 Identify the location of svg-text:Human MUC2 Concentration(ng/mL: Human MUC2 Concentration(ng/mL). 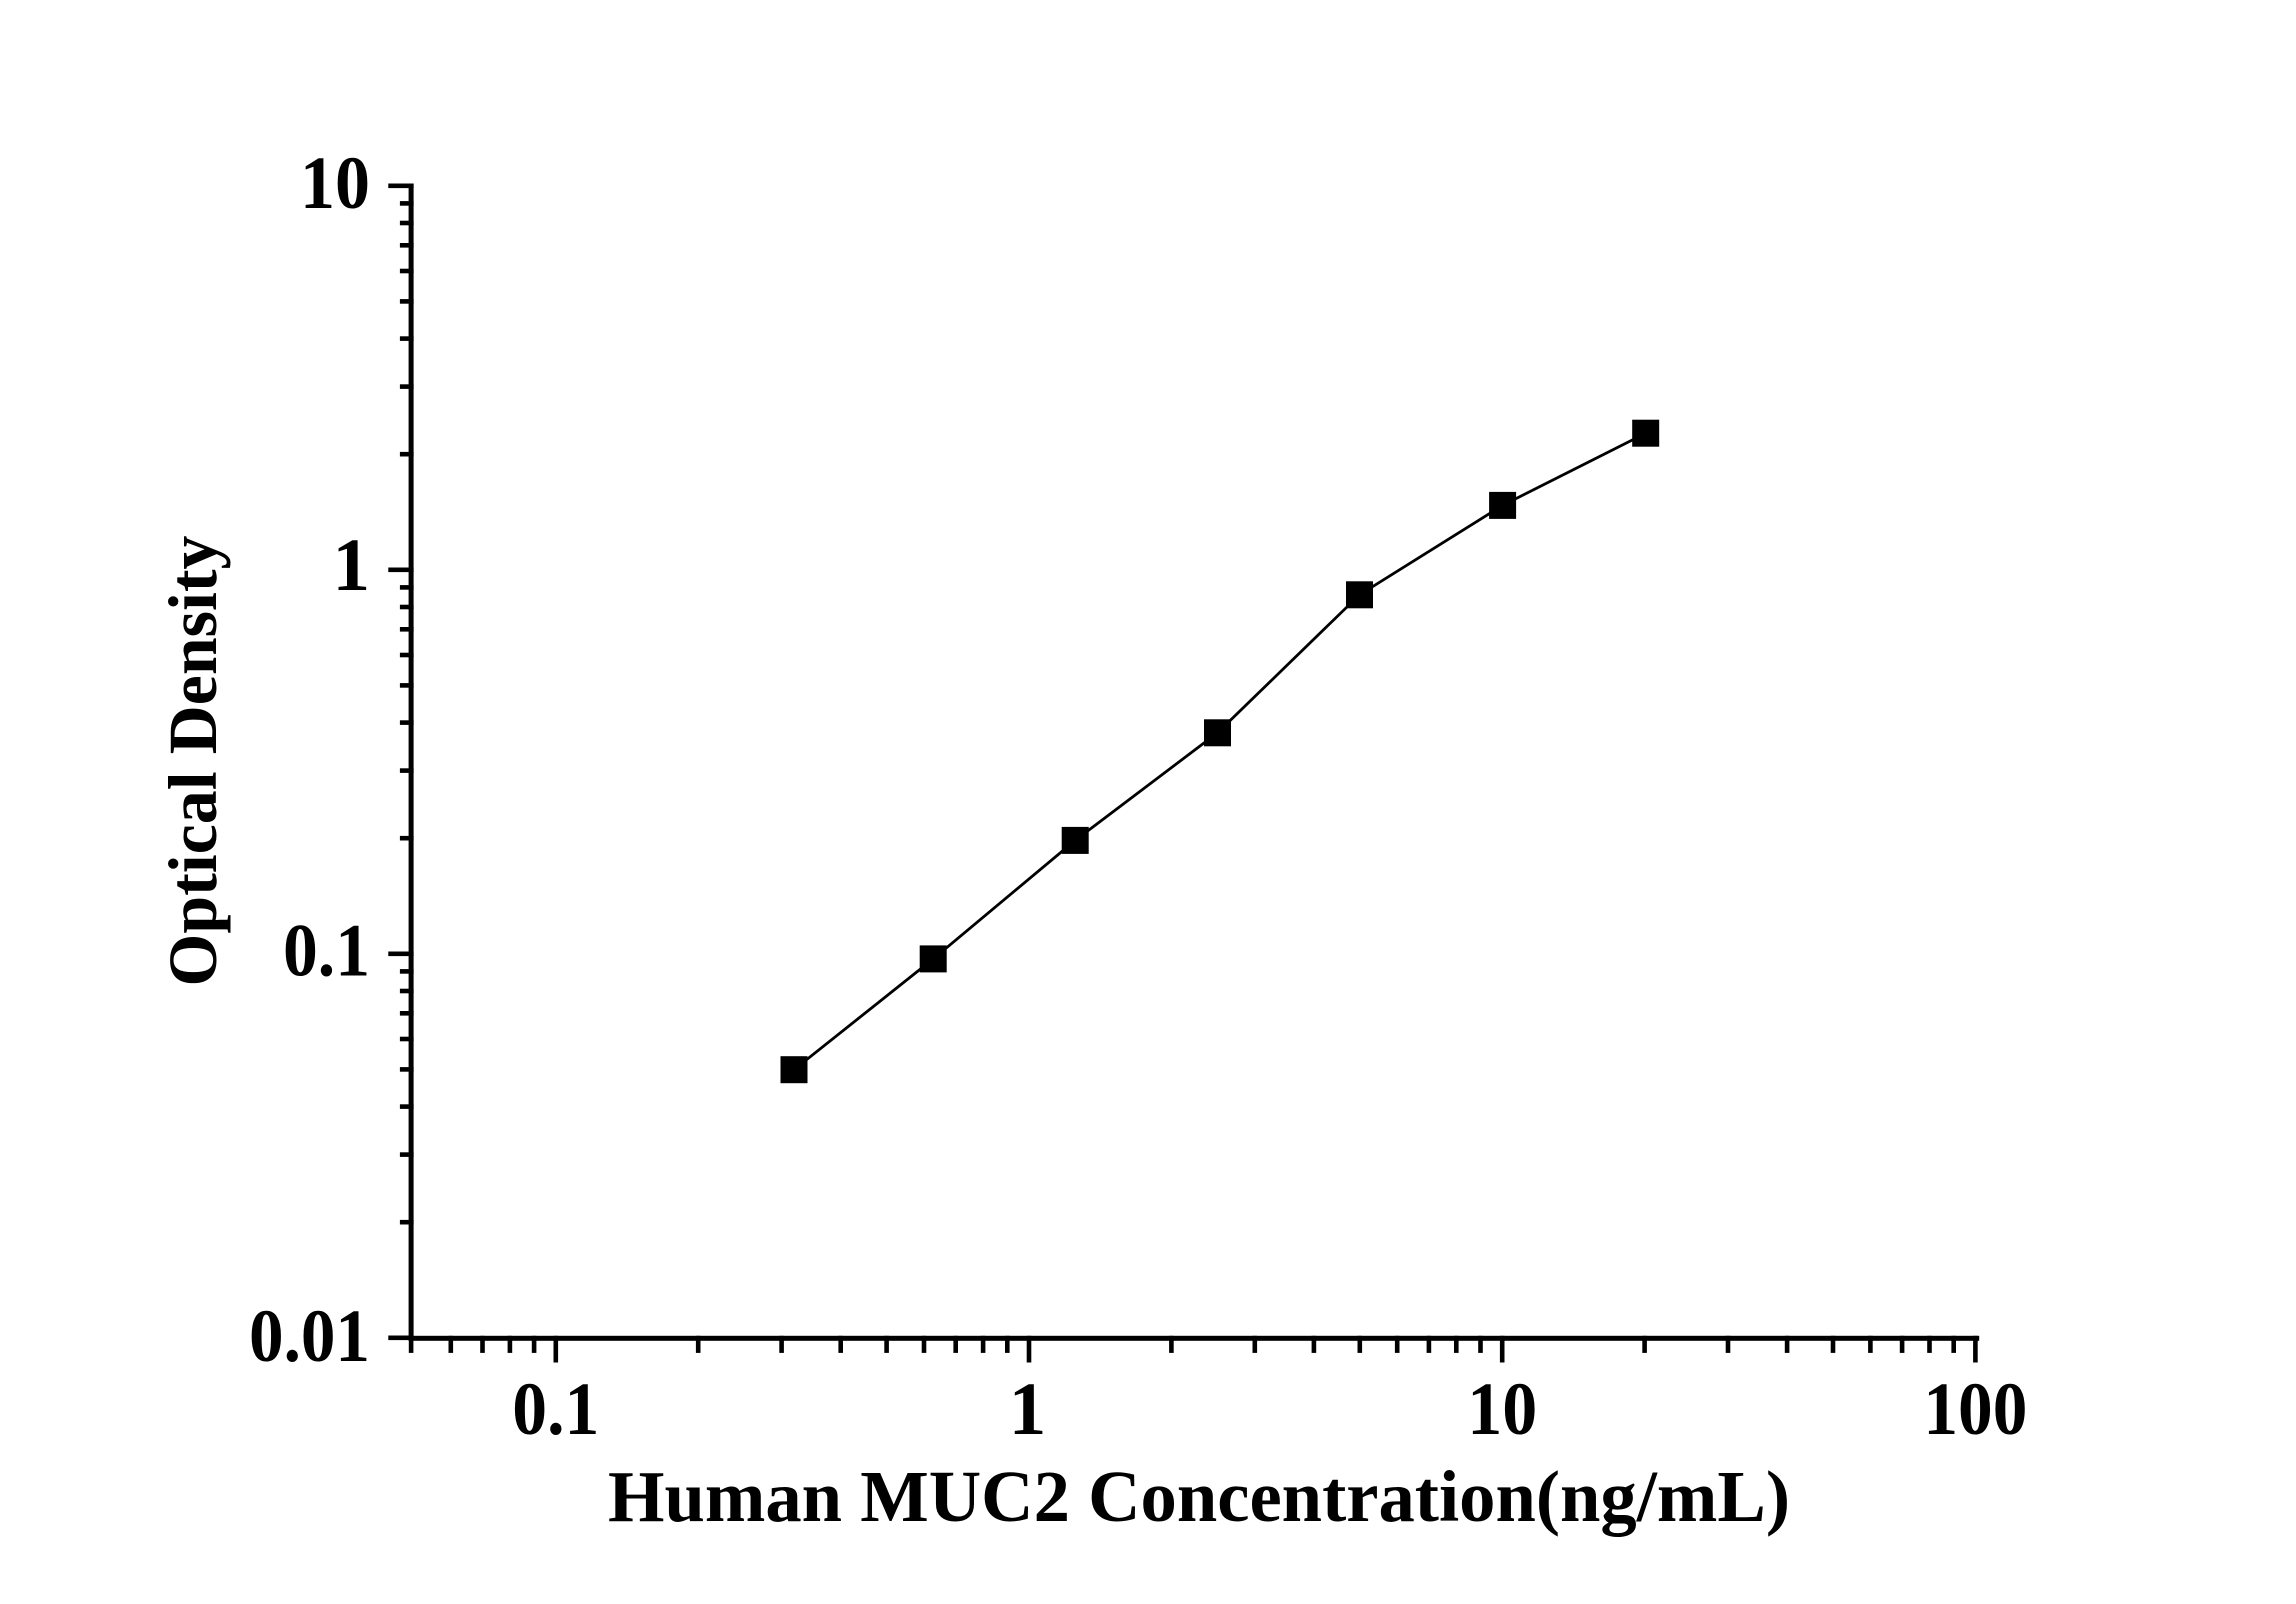
(1199, 1496).